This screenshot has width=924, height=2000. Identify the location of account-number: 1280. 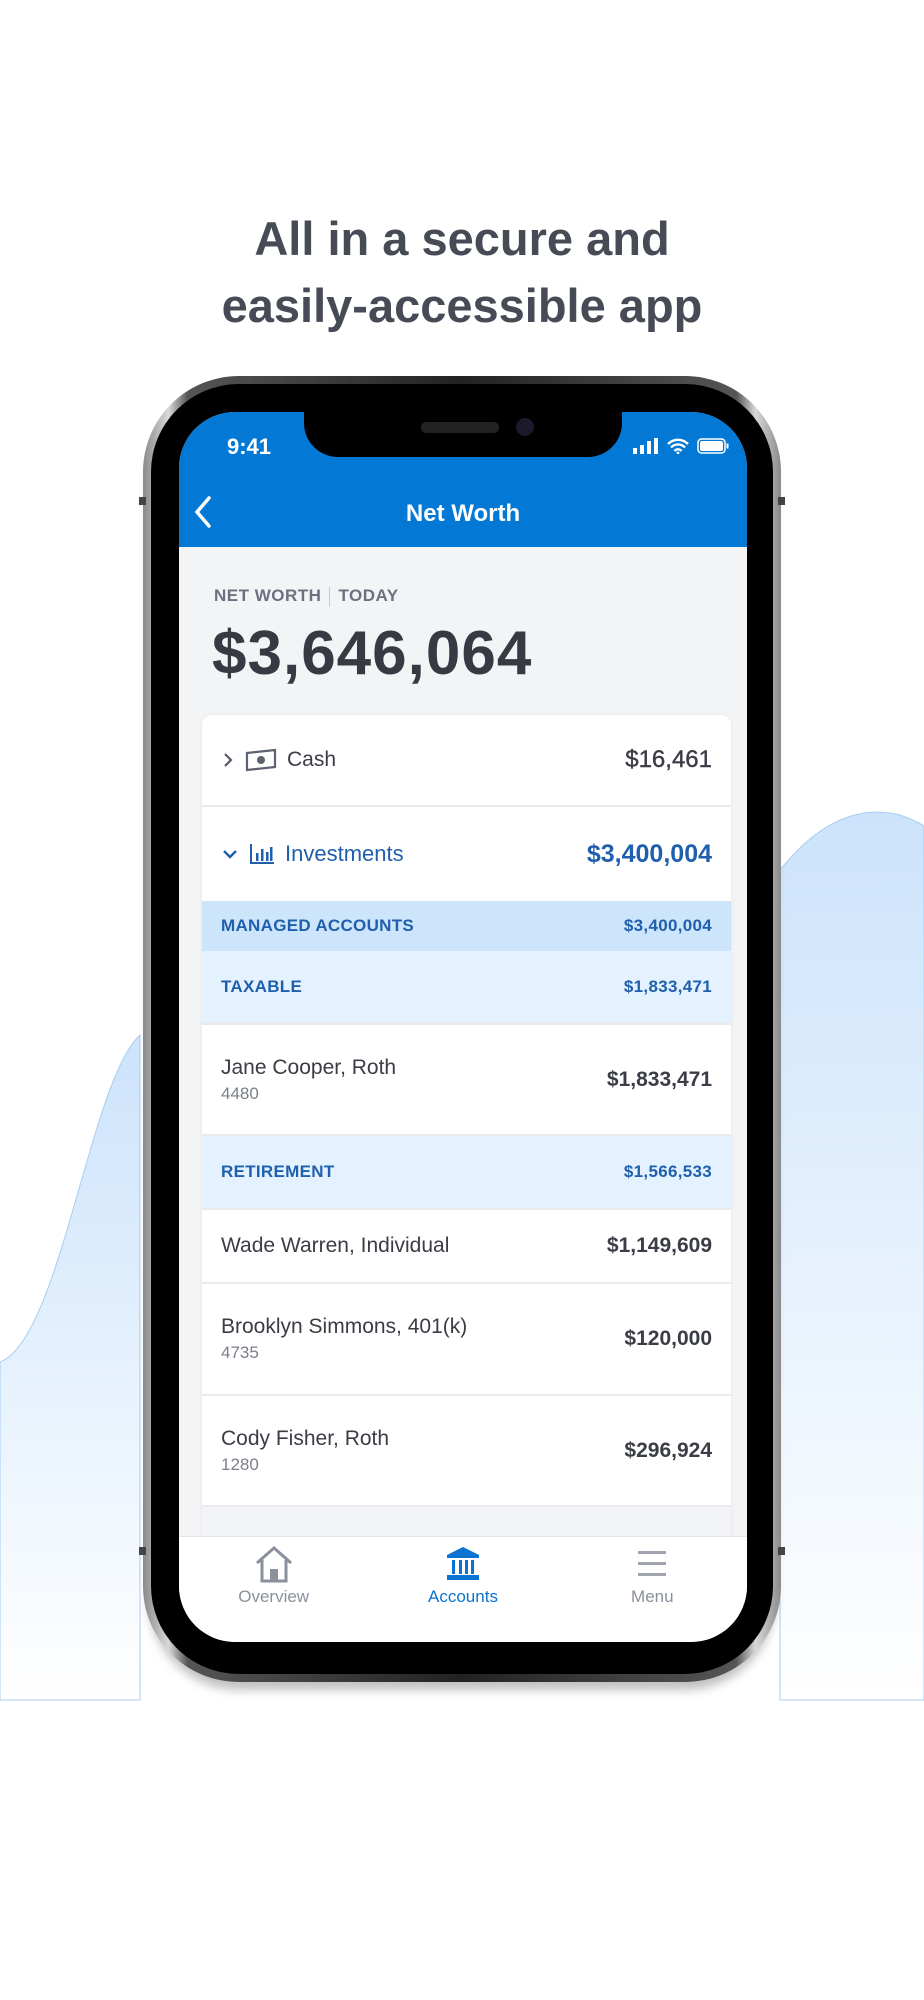
(240, 1464).